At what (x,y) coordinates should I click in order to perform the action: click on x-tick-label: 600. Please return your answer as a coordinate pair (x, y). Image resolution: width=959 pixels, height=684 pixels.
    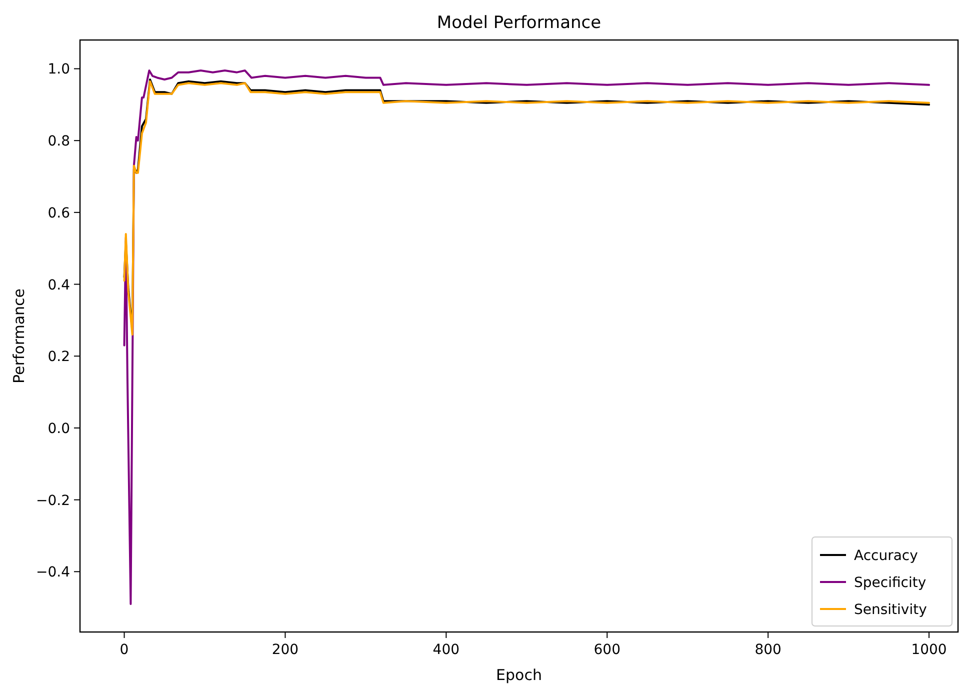
    Looking at the image, I should click on (607, 650).